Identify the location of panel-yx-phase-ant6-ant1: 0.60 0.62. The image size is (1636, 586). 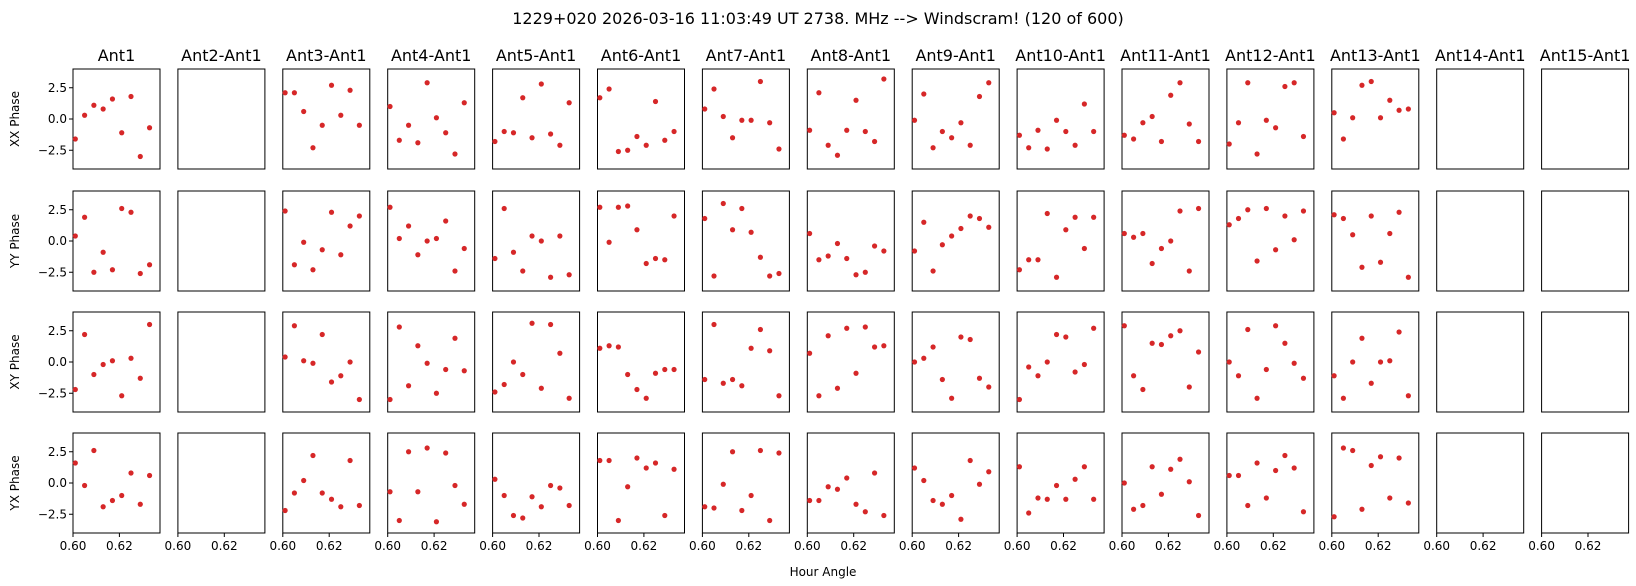
(634, 492).